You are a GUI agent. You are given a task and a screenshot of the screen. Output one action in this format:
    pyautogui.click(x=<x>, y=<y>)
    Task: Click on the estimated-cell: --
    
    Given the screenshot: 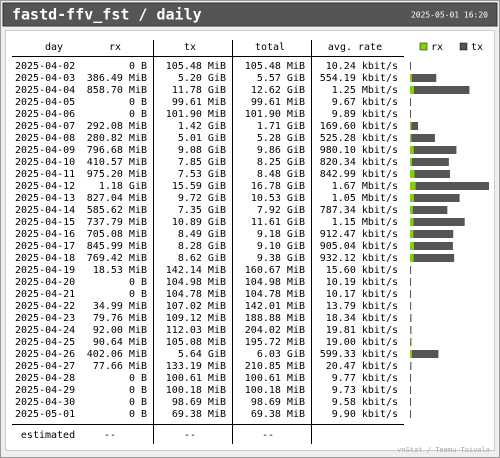 What is the action you would take?
    pyautogui.click(x=190, y=435)
    